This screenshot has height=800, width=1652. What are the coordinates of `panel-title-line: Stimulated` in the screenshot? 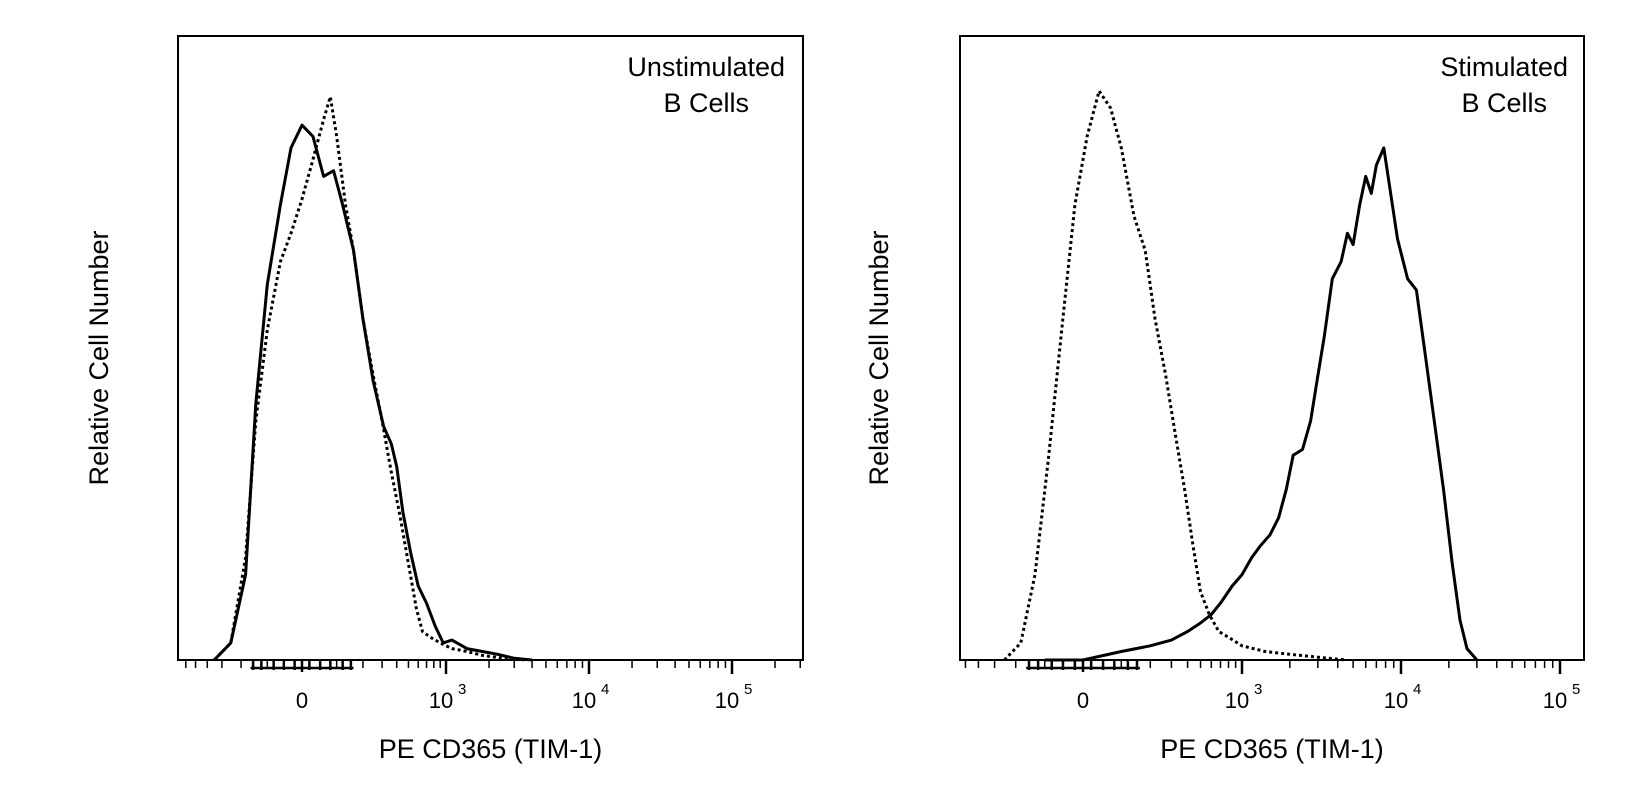 It's located at (1504, 67).